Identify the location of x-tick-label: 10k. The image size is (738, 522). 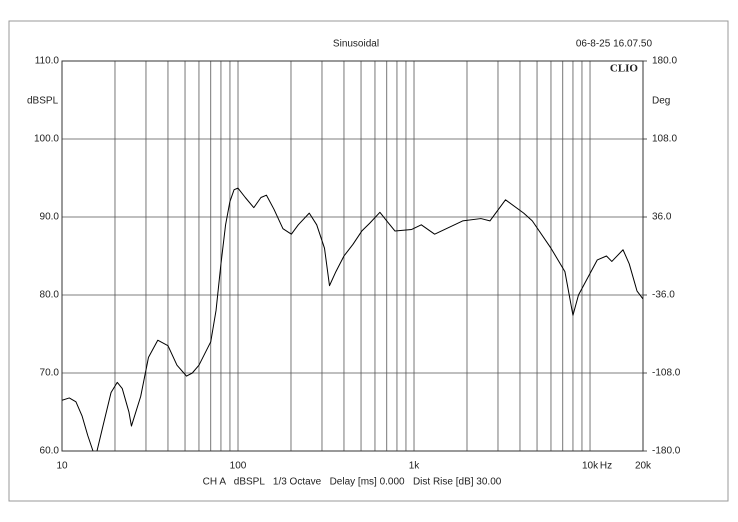
(590, 466).